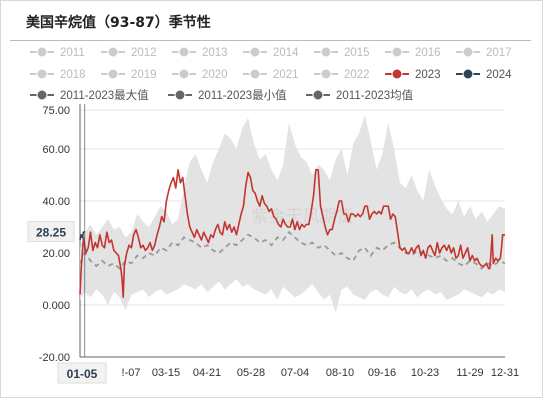 The width and height of the screenshot is (545, 400). I want to click on legend-item-2019: 2019, so click(129, 74).